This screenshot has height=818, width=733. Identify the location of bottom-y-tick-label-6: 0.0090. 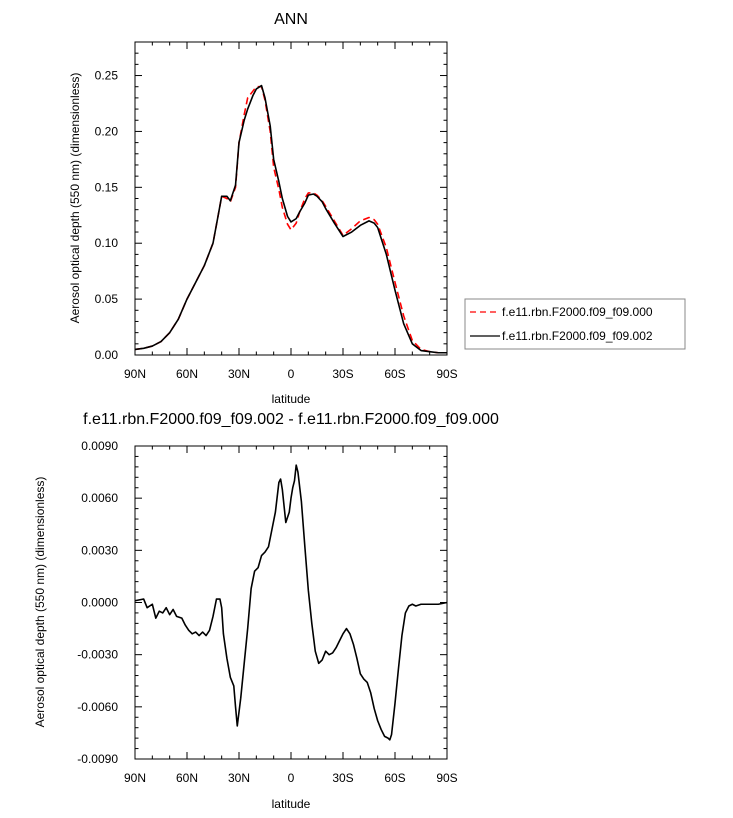
(99, 446).